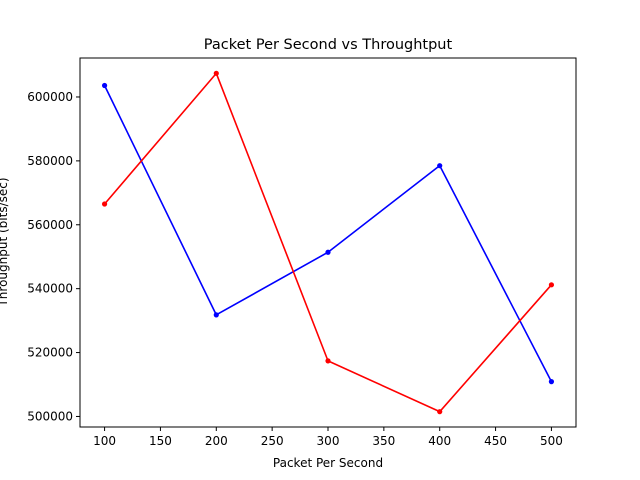 The image size is (640, 480). I want to click on y-tick-label: 600000, so click(50, 97).